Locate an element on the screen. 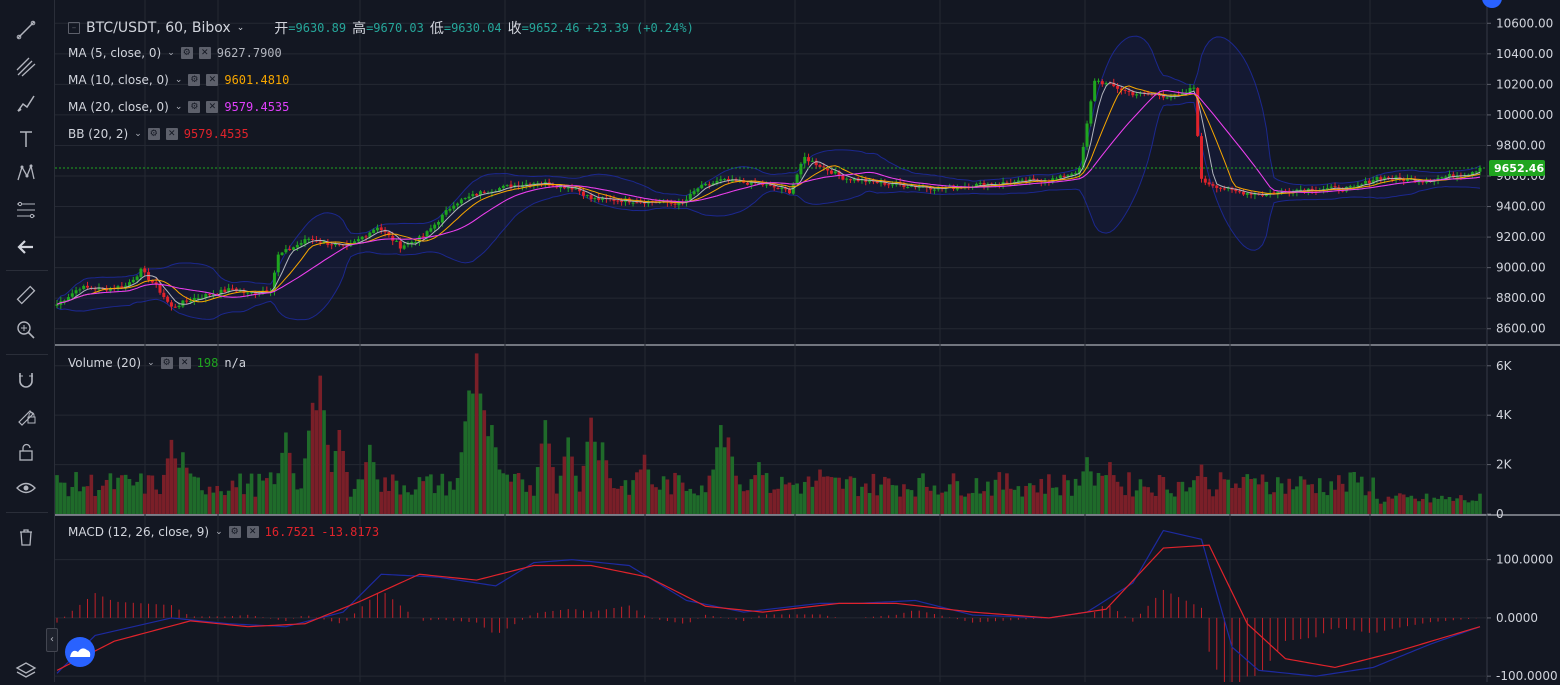  brush-icon is located at coordinates (26, 103).